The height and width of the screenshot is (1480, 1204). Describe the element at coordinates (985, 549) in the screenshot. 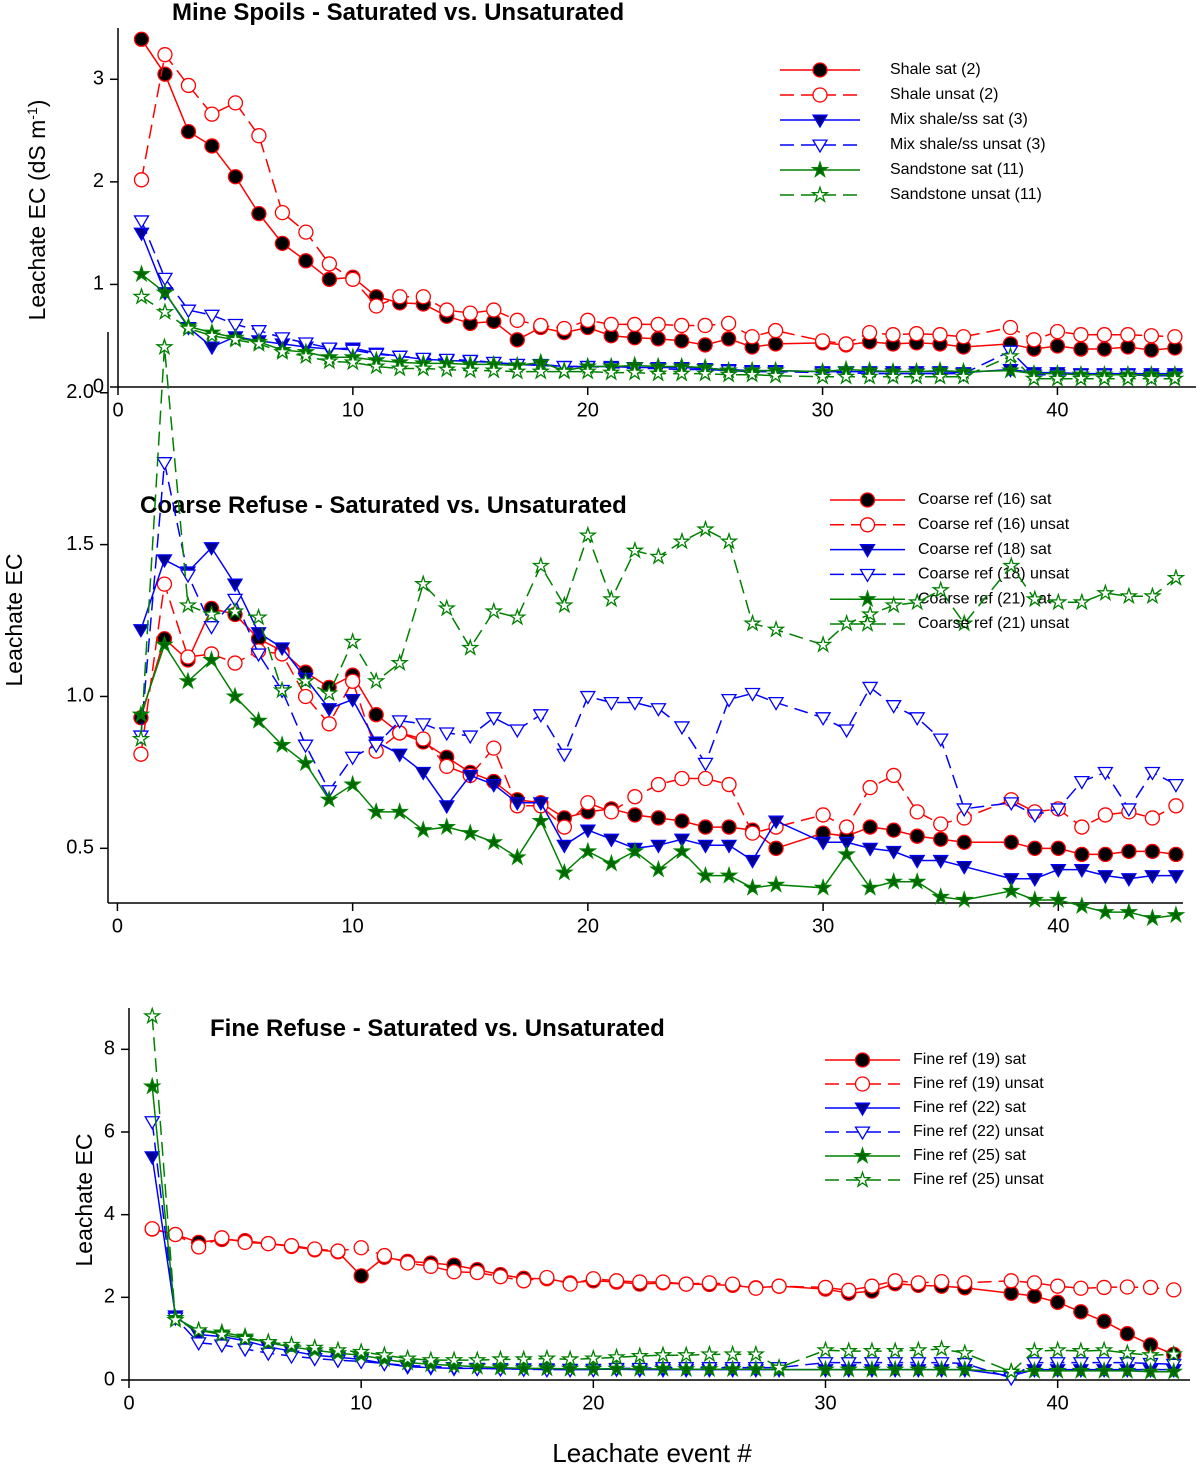

I see `legend-label: Coarse ref (18) sat` at that location.